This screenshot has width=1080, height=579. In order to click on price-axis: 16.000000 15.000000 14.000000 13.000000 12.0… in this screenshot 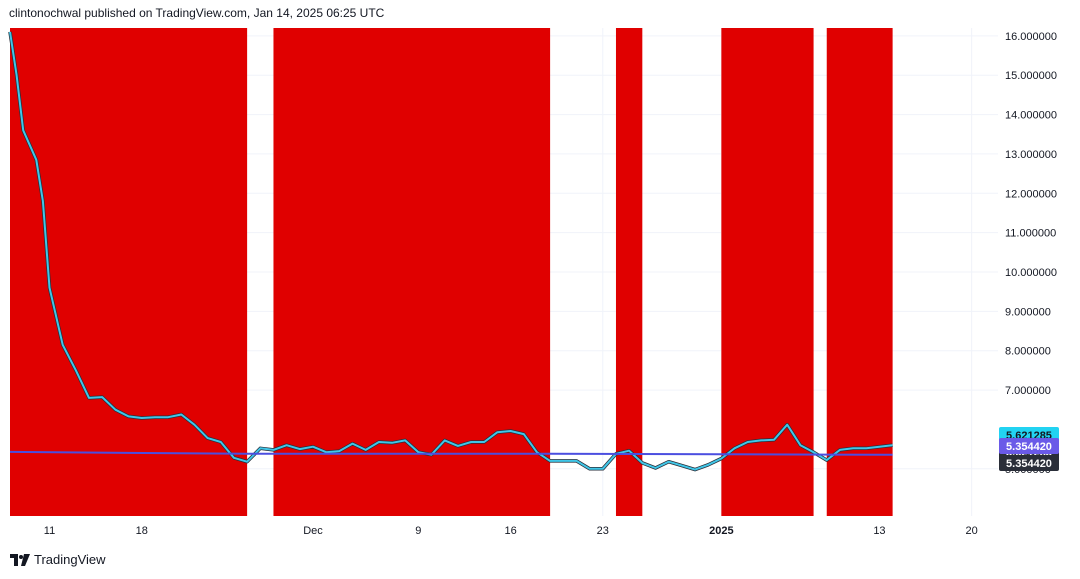, I will do `click(1031, 253)`.